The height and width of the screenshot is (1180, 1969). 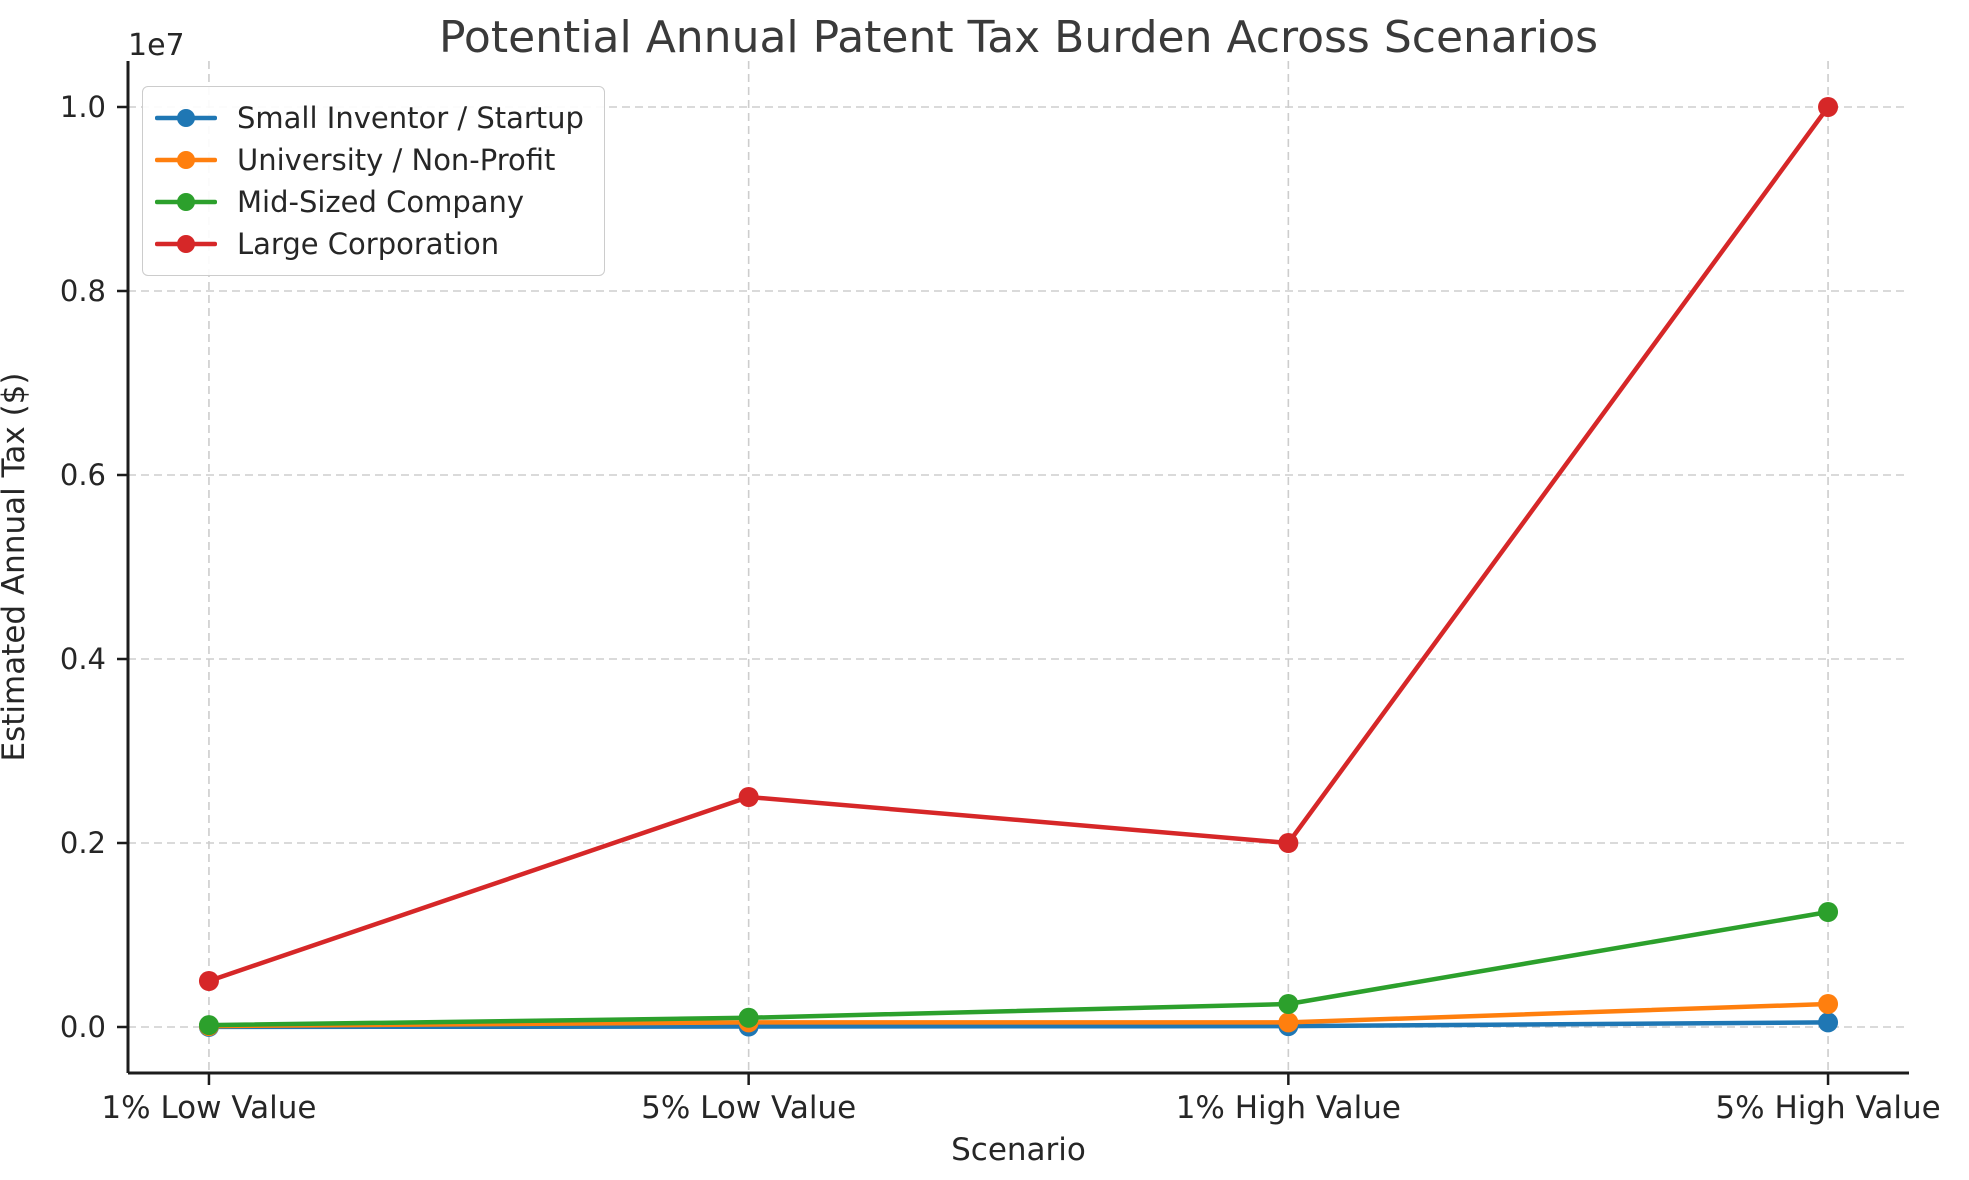 I want to click on y-tick-label: 0.0, so click(x=83, y=1027).